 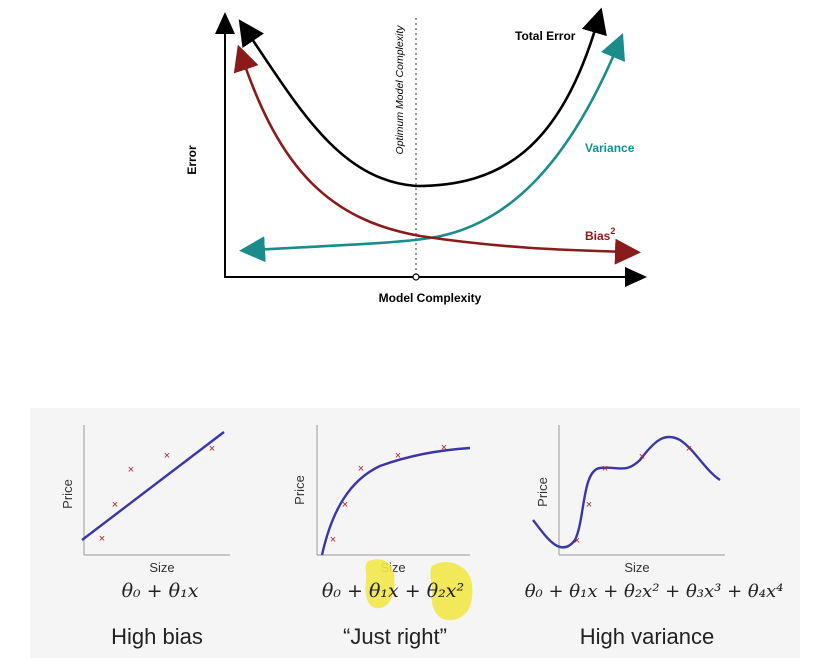 I want to click on total-error-label: Total Error, so click(x=545, y=36).